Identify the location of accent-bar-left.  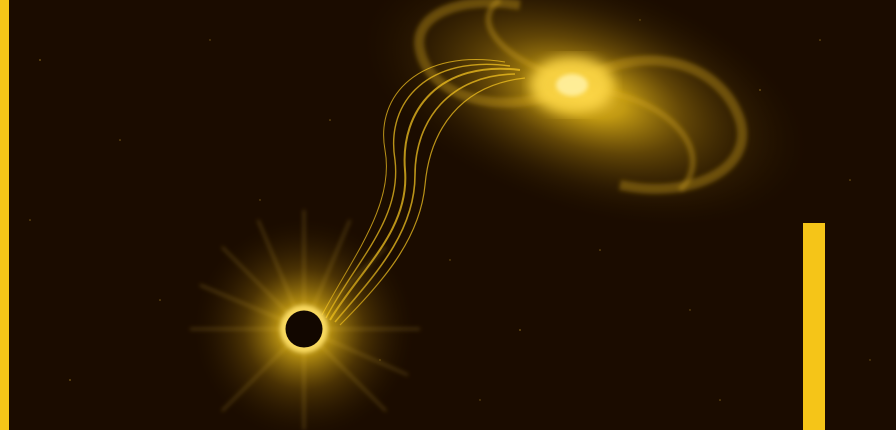
(4, 215).